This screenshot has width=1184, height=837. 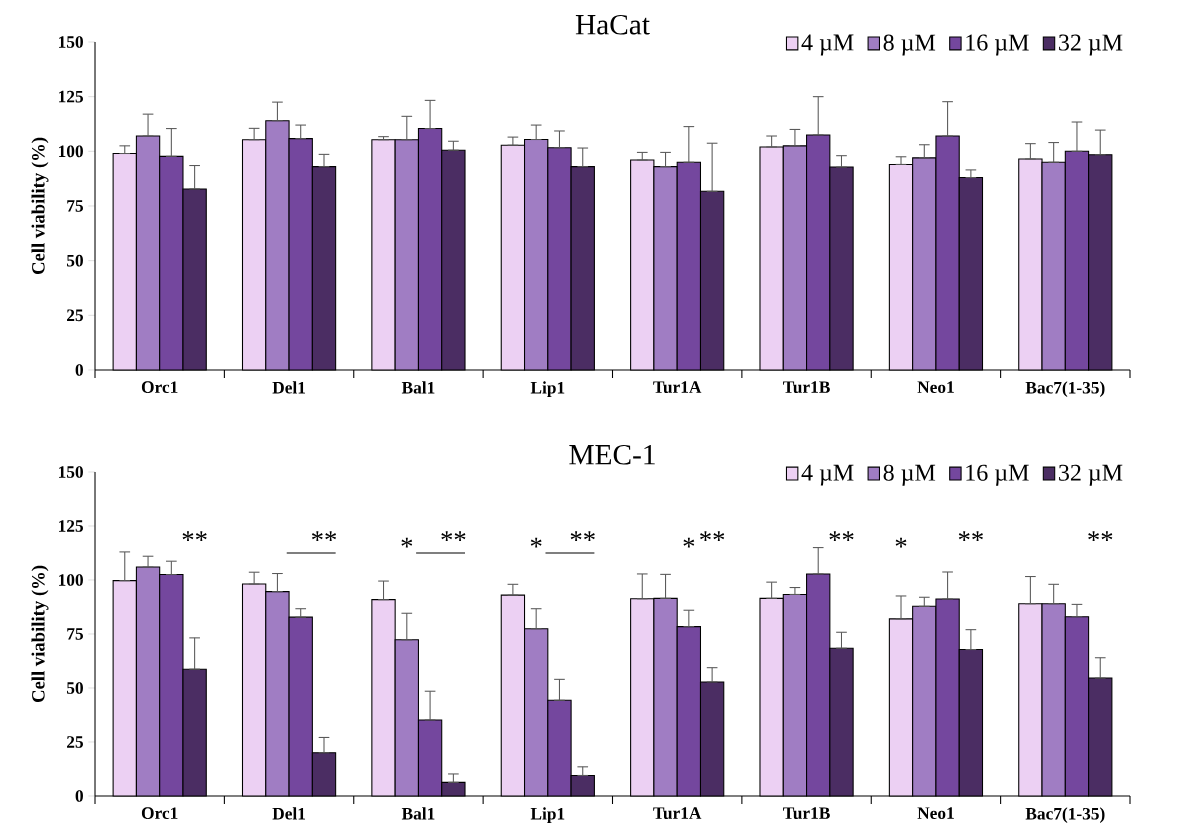 What do you see at coordinates (612, 454) in the screenshot?
I see `chart-title: MEC-1` at bounding box center [612, 454].